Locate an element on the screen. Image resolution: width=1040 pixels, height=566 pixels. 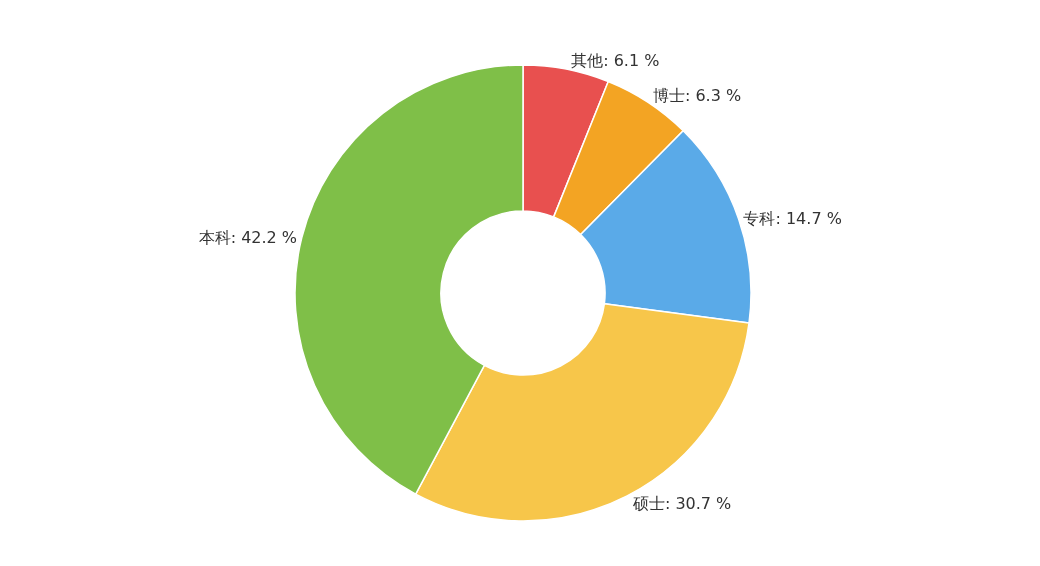
slice-label: 其他: 6.1 % is located at coordinates (615, 60).